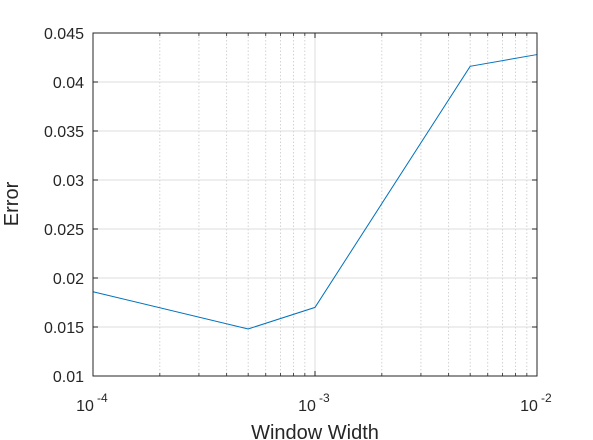 The width and height of the screenshot is (593, 440). What do you see at coordinates (12, 203) in the screenshot?
I see `y-axis-label: Error` at bounding box center [12, 203].